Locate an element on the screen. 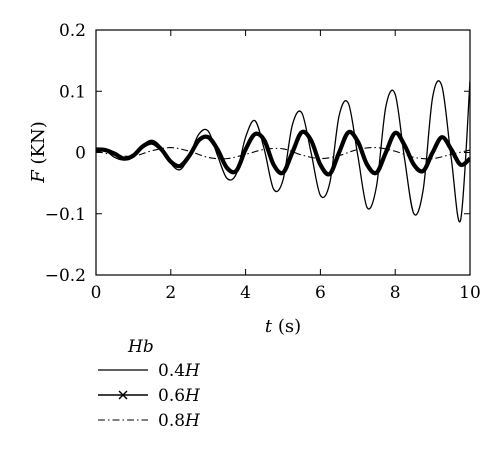  series-line-0.8 is located at coordinates (283, 153).